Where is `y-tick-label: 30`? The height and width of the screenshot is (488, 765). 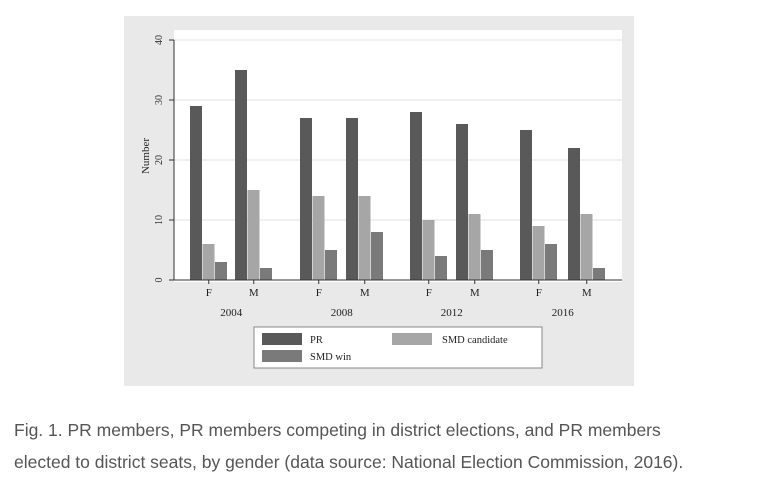 y-tick-label: 30 is located at coordinates (159, 100).